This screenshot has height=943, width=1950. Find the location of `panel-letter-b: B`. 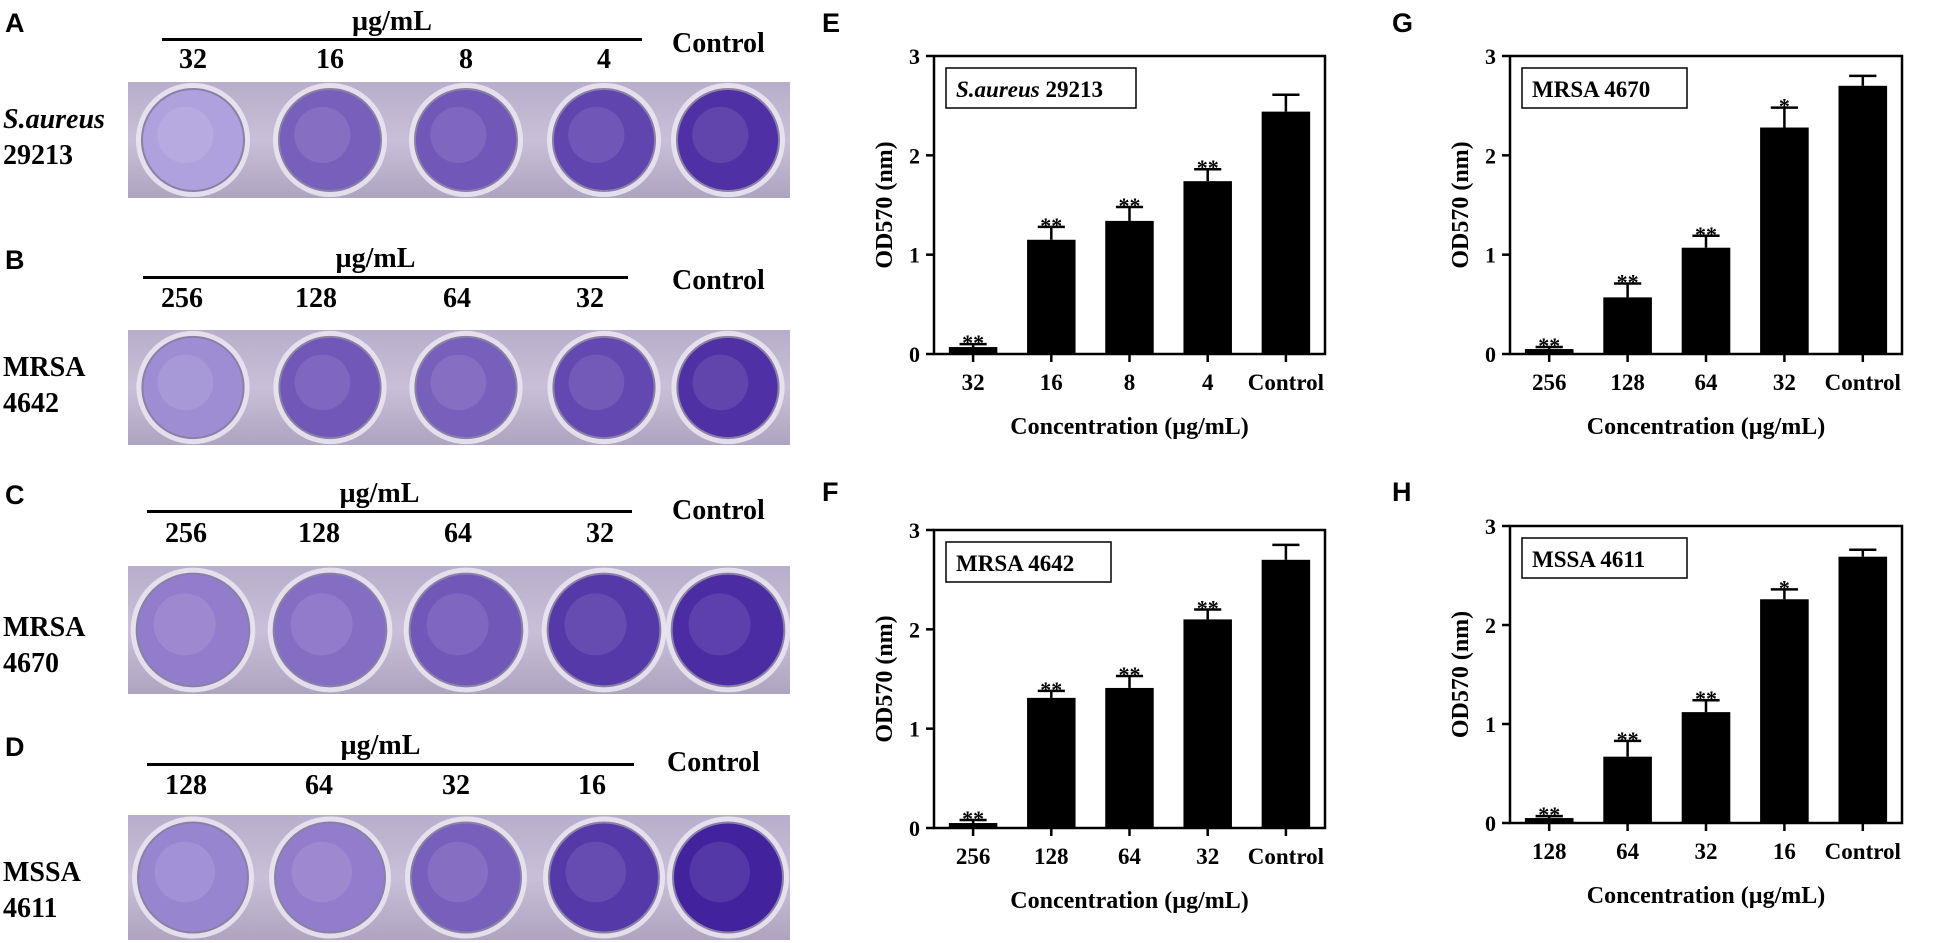

panel-letter-b: B is located at coordinates (15, 260).